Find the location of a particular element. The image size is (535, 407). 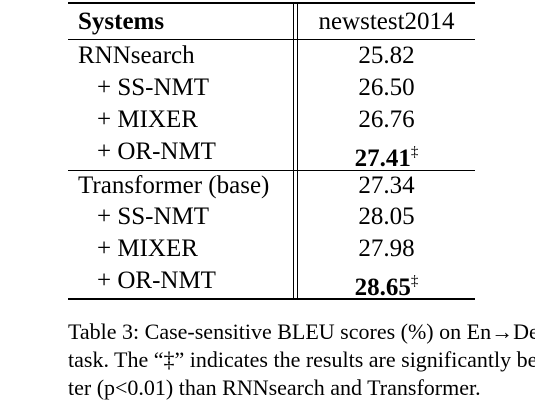

row-tf-ornmt-name: + OR-NMT is located at coordinates (156, 280).